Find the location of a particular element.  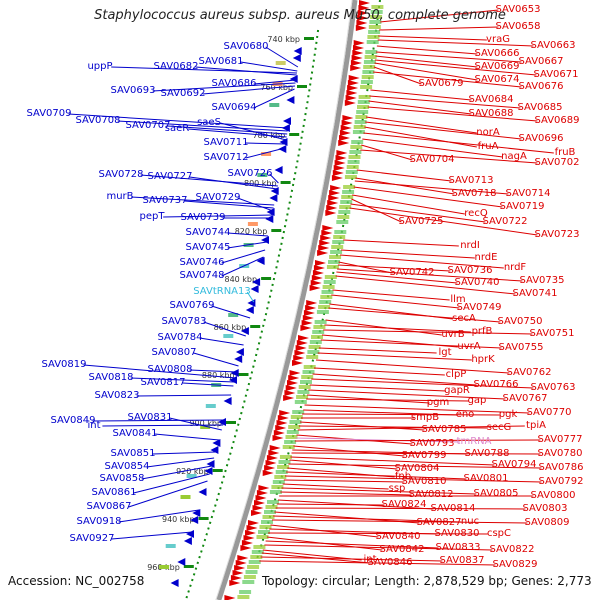

right-gene-label: SAV0666 is located at coordinates (496, 53).